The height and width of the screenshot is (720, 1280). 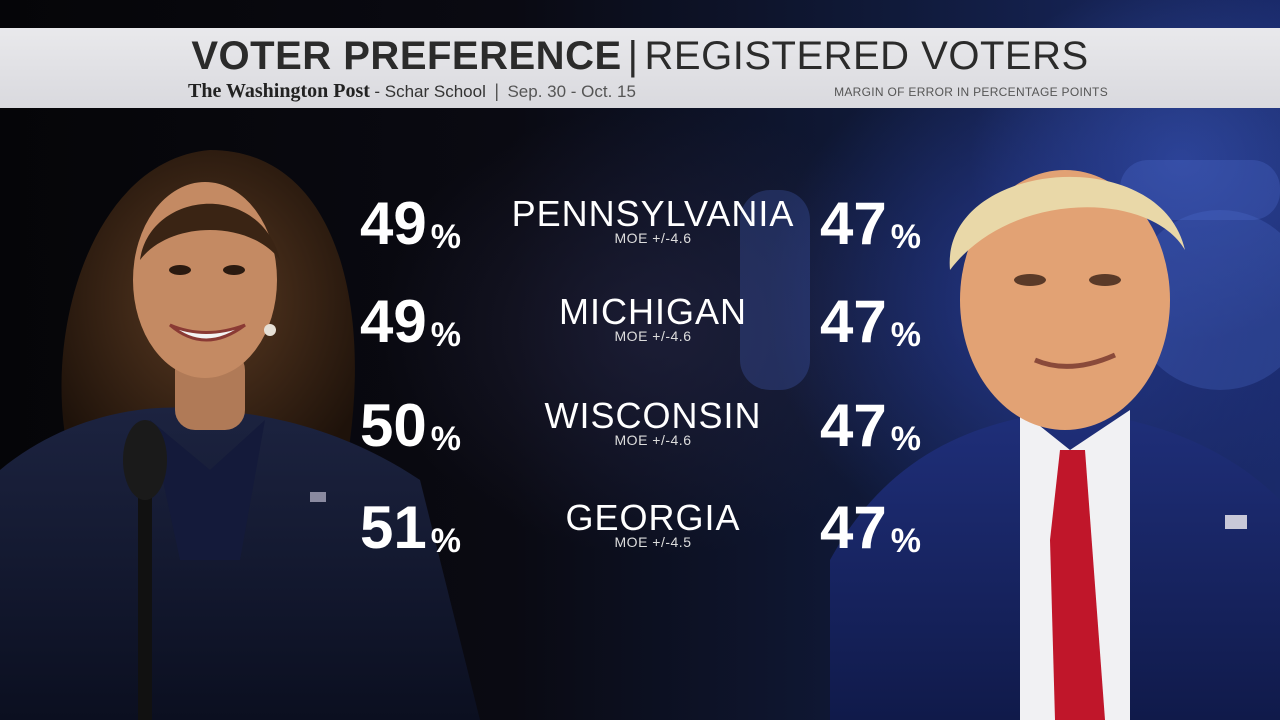 What do you see at coordinates (1075, 360) in the screenshot?
I see `right-candidate-mouth` at bounding box center [1075, 360].